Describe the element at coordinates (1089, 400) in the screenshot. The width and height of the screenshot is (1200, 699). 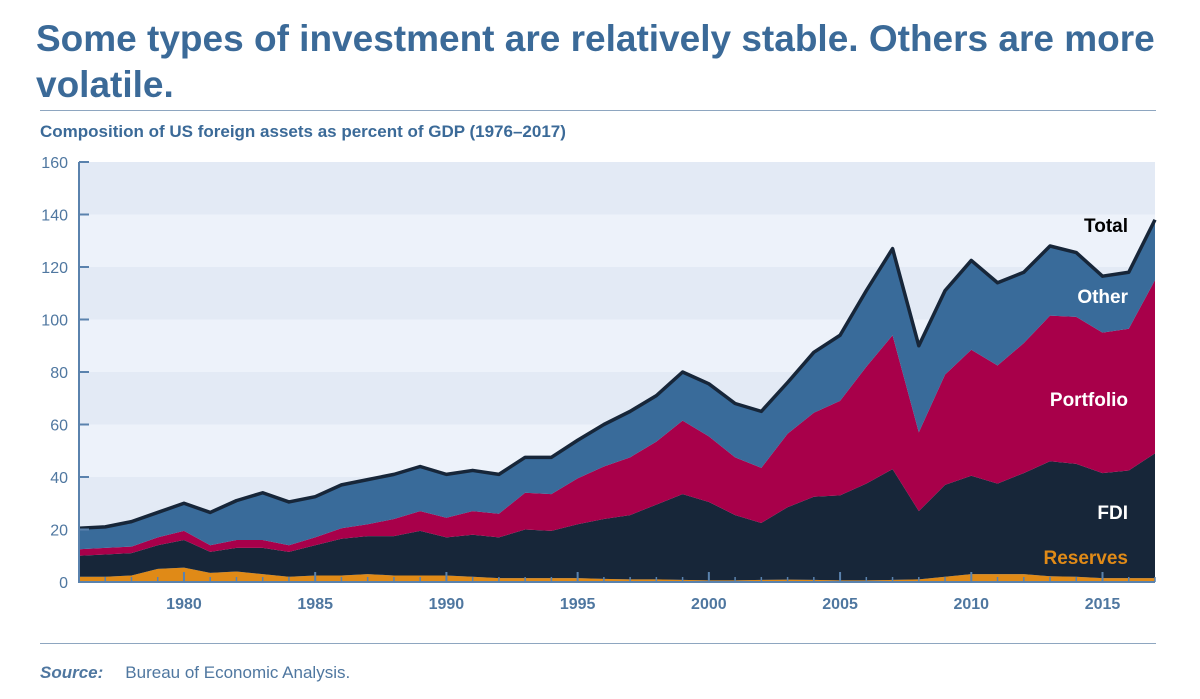
I see `portfolio-label: Portfolio` at that location.